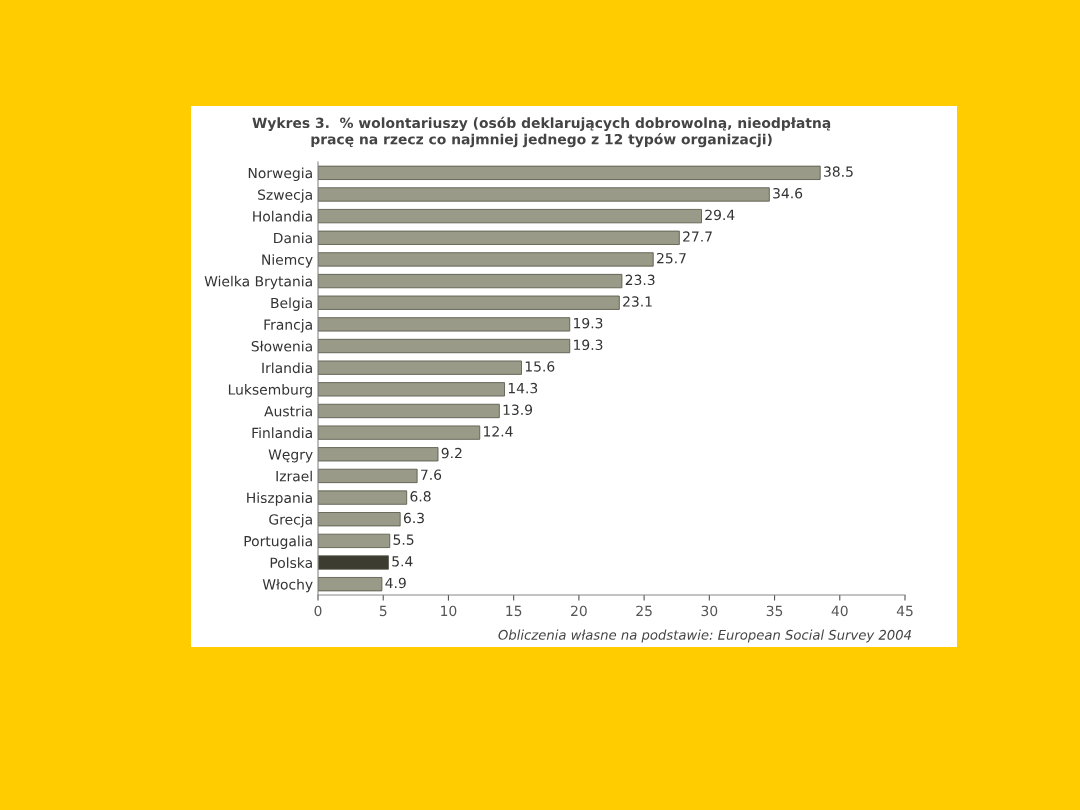  Describe the element at coordinates (282, 433) in the screenshot. I see `y-tick-label: Finlandia` at that location.